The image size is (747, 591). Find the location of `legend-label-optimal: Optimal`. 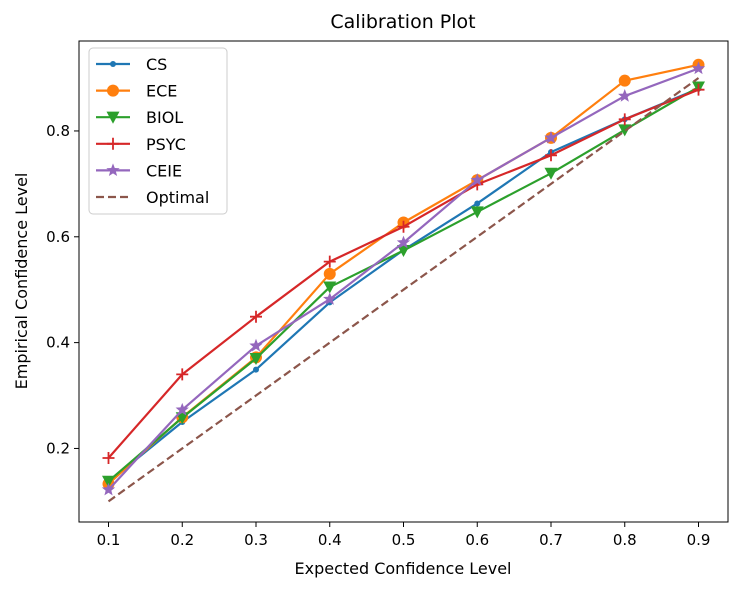

legend-label-optimal: Optimal is located at coordinates (177, 197).